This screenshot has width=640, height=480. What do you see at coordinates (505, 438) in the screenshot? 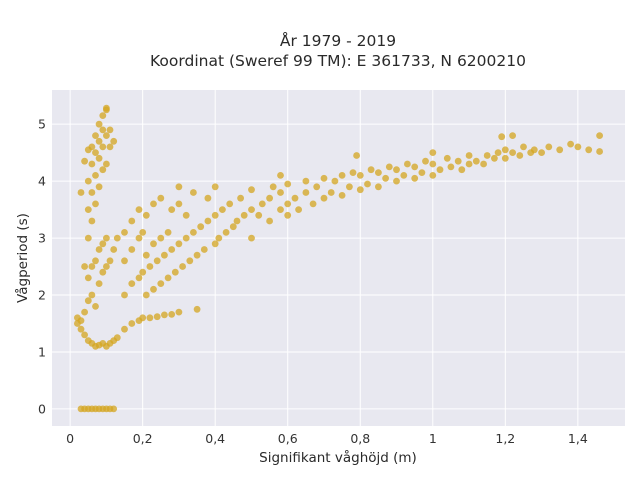
I see `x-tick-label: 1,2` at bounding box center [505, 438].